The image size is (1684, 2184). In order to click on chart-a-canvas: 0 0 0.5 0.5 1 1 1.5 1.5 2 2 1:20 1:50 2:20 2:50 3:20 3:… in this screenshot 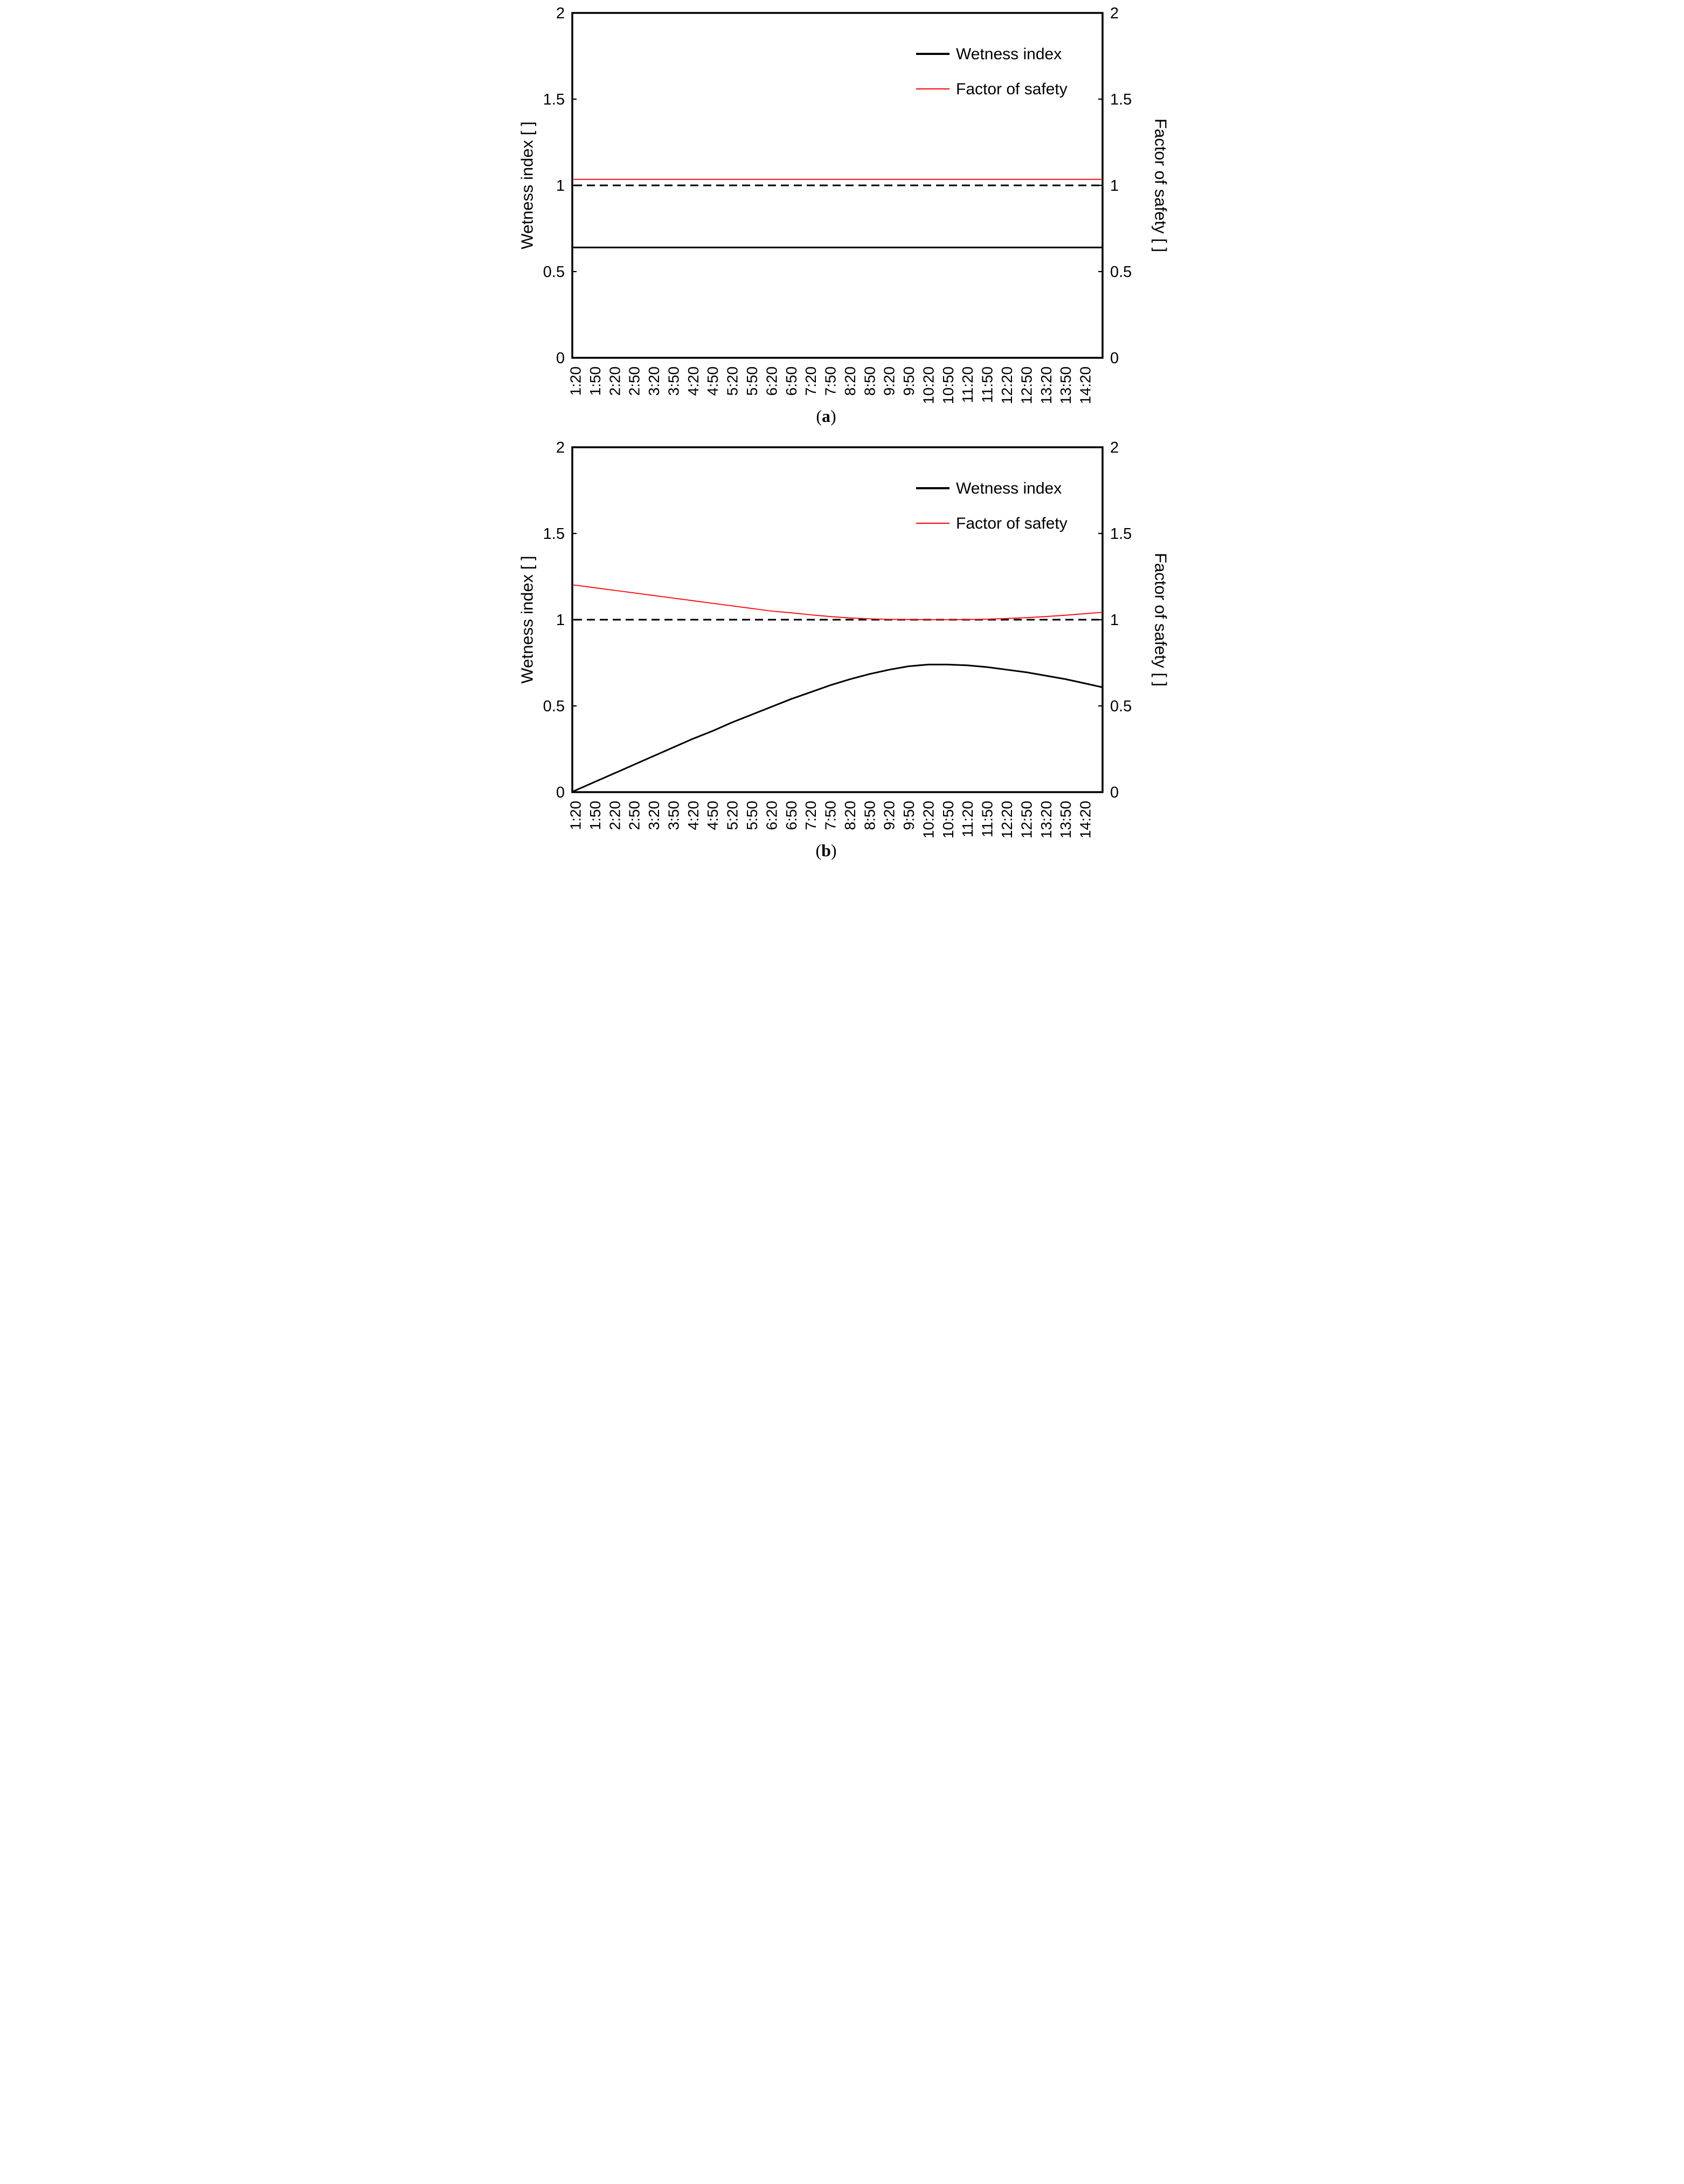, I will do `click(843, 215)`.